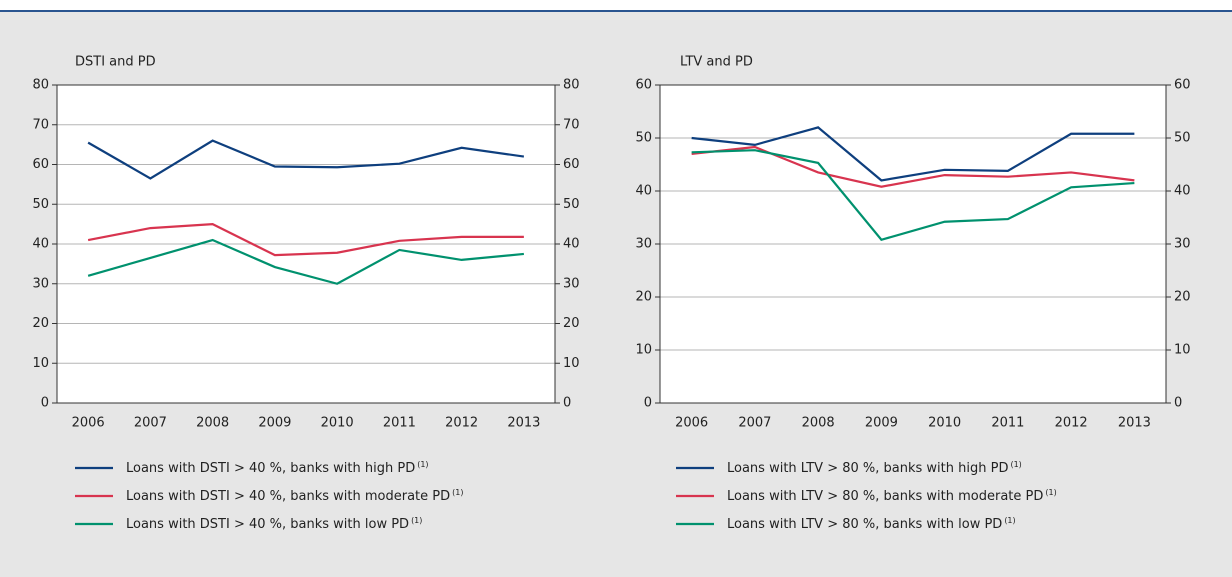 Image resolution: width=1232 pixels, height=577 pixels. What do you see at coordinates (616, 5) in the screenshot?
I see `top-margin` at bounding box center [616, 5].